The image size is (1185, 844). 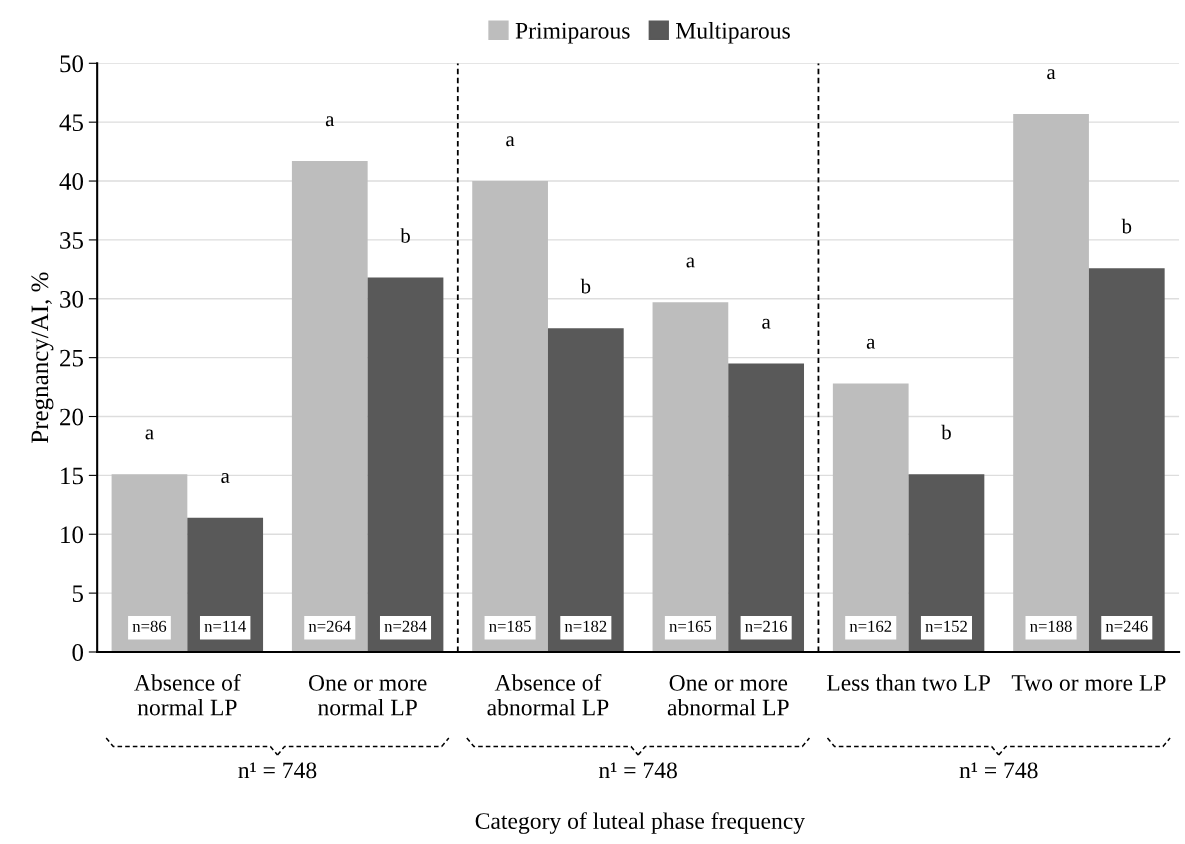 I want to click on annotation: n=216, so click(x=766, y=626).